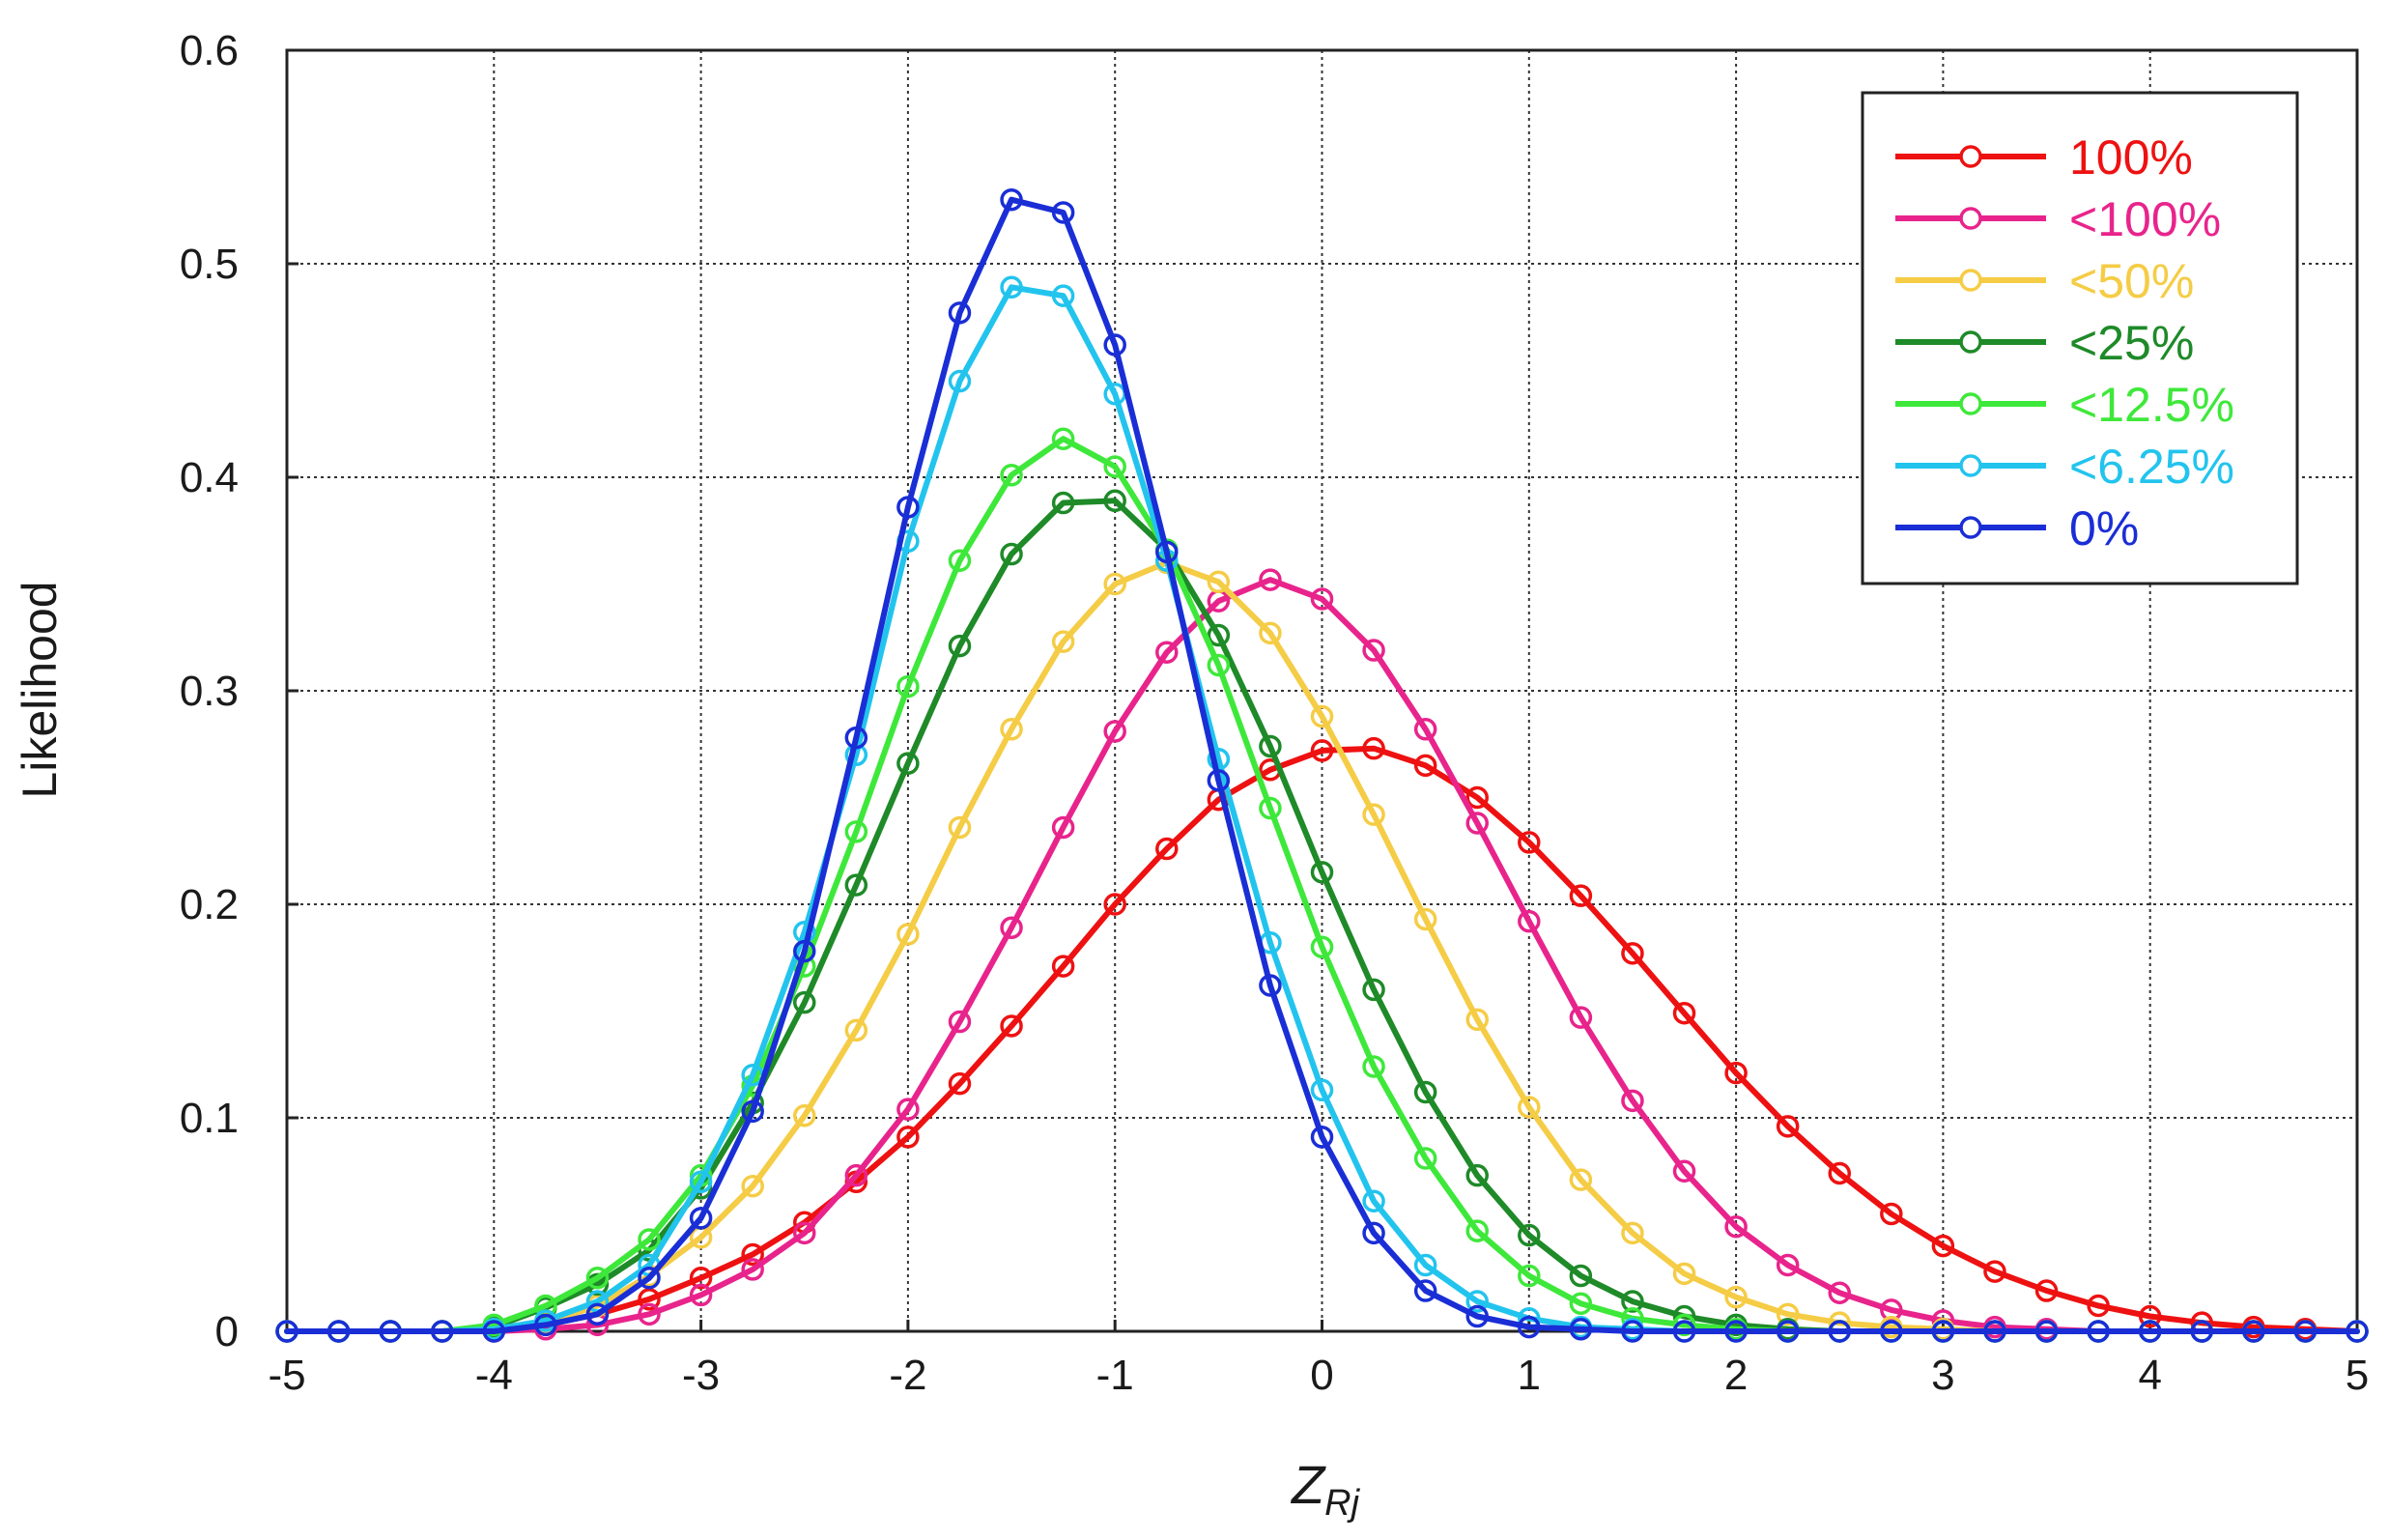 The image size is (2389, 1540). Describe the element at coordinates (1942, 1375) in the screenshot. I see `x-tick-label: 3` at that location.